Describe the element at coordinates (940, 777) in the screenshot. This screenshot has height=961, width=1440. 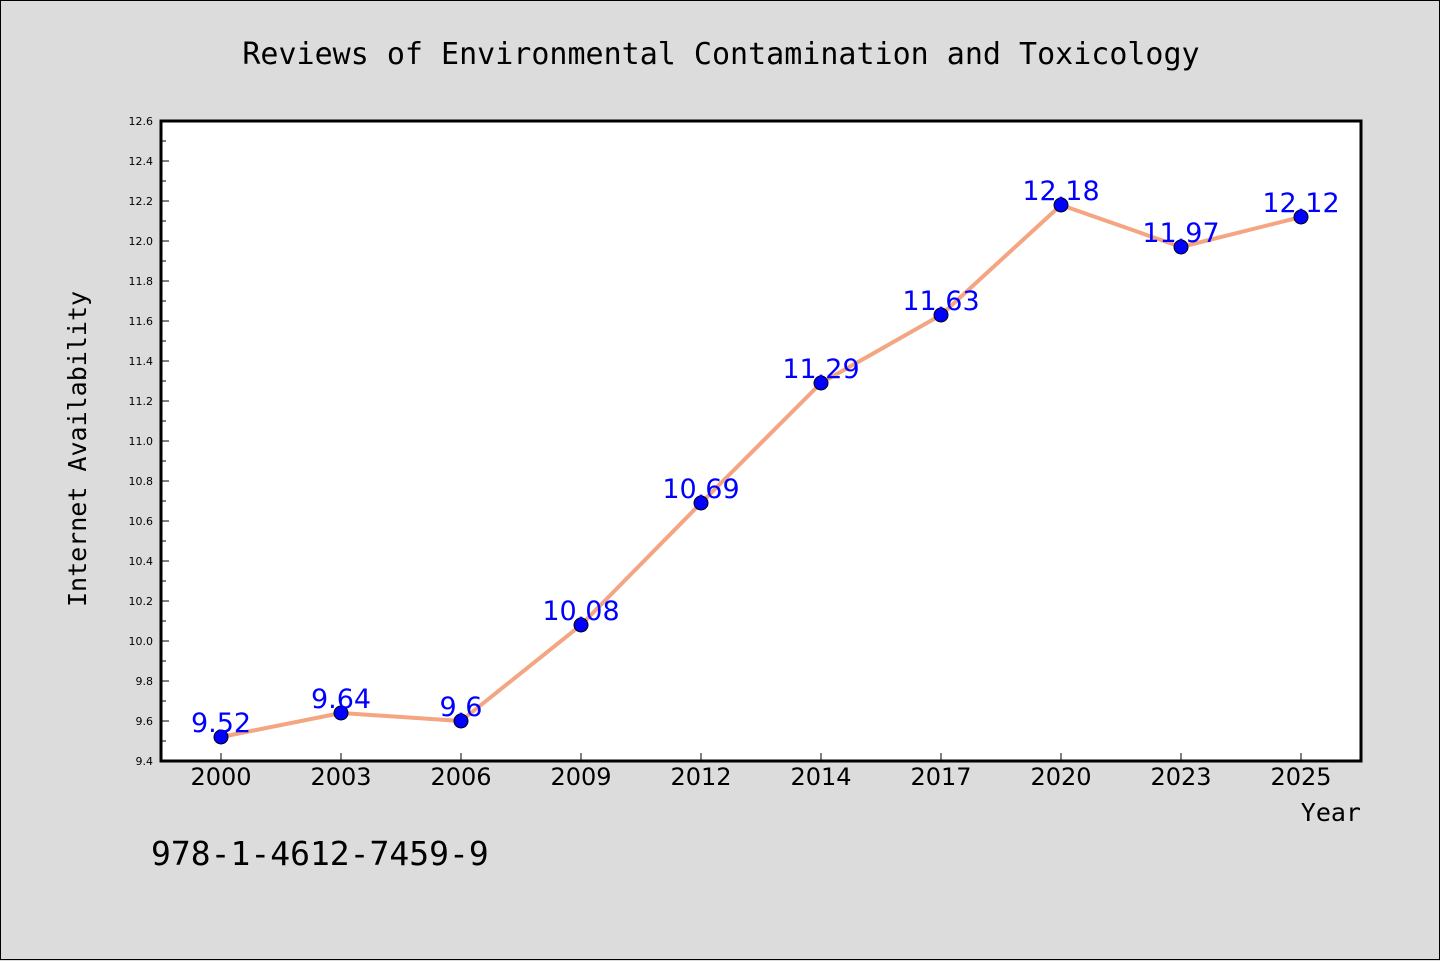
I see `x-tick-label: 2017` at that location.